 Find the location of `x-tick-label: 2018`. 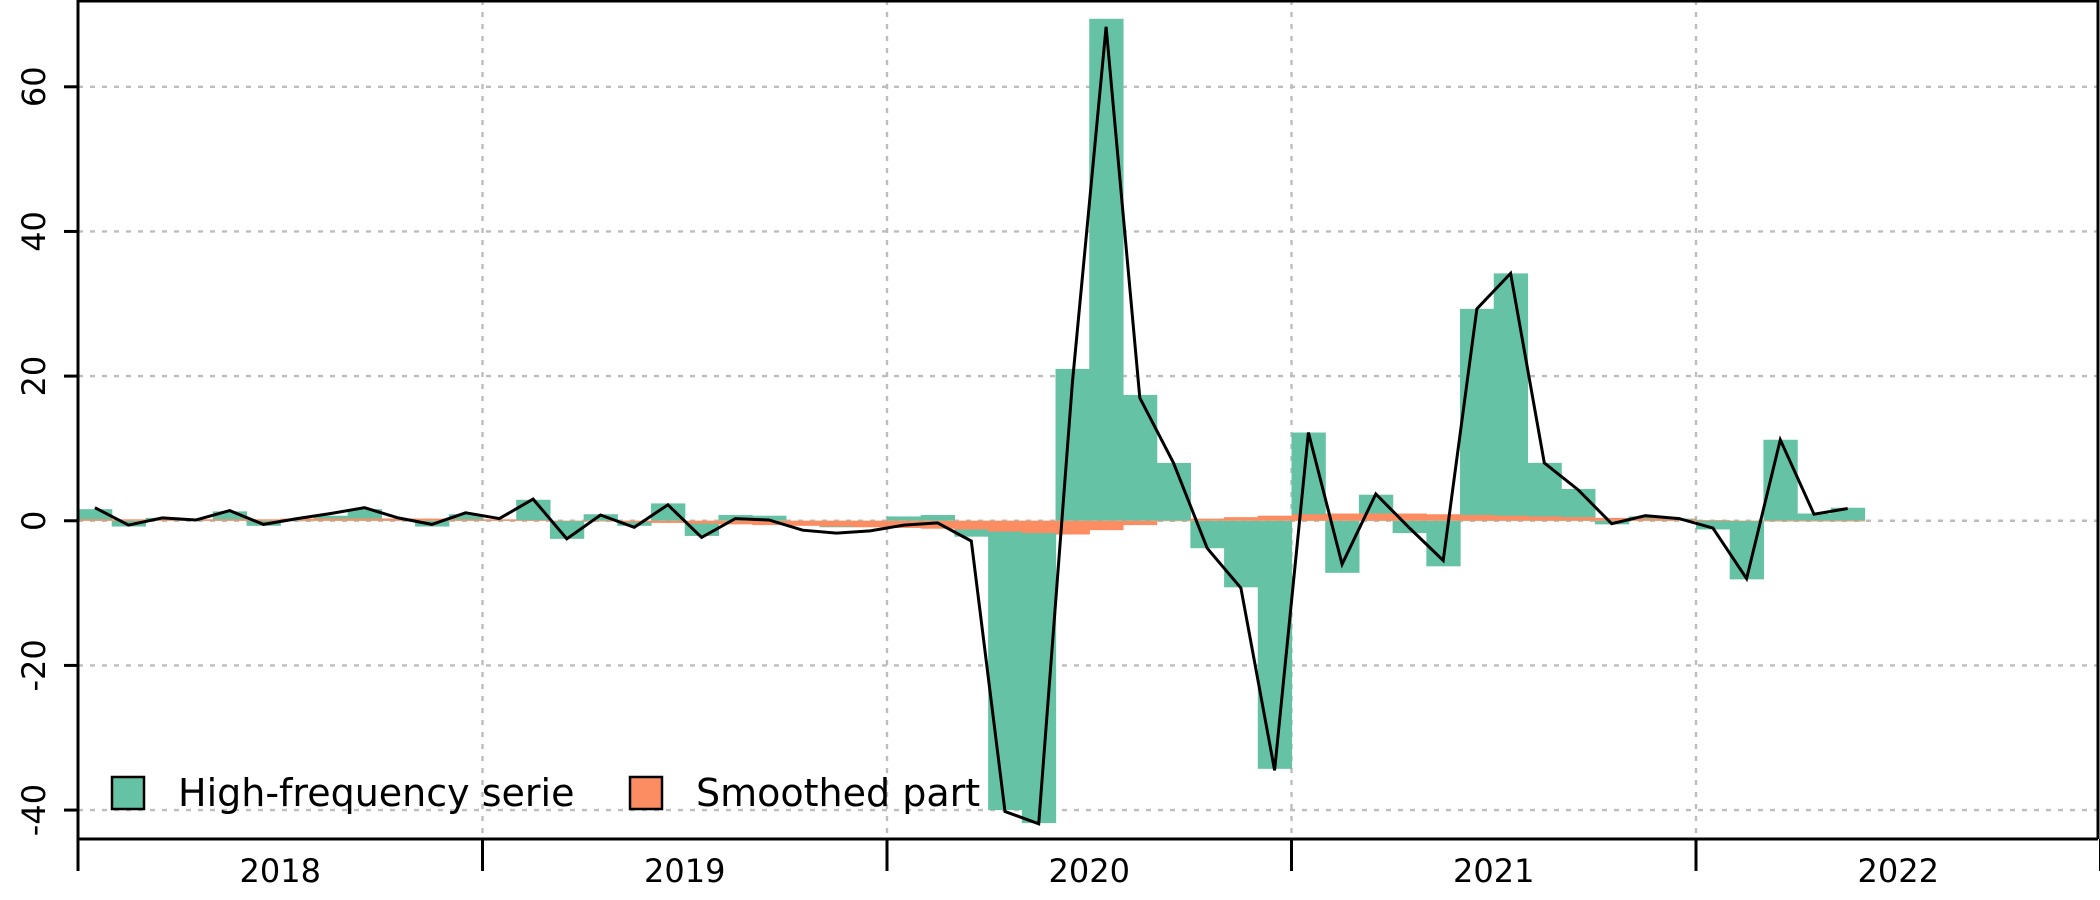

x-tick-label: 2018 is located at coordinates (280, 871).